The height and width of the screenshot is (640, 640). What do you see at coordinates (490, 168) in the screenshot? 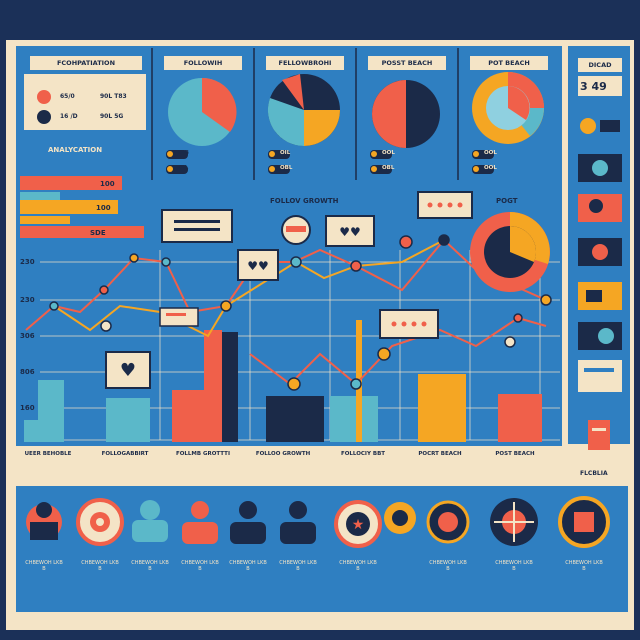
I see `pie-legend-4b: OOL` at bounding box center [490, 168].